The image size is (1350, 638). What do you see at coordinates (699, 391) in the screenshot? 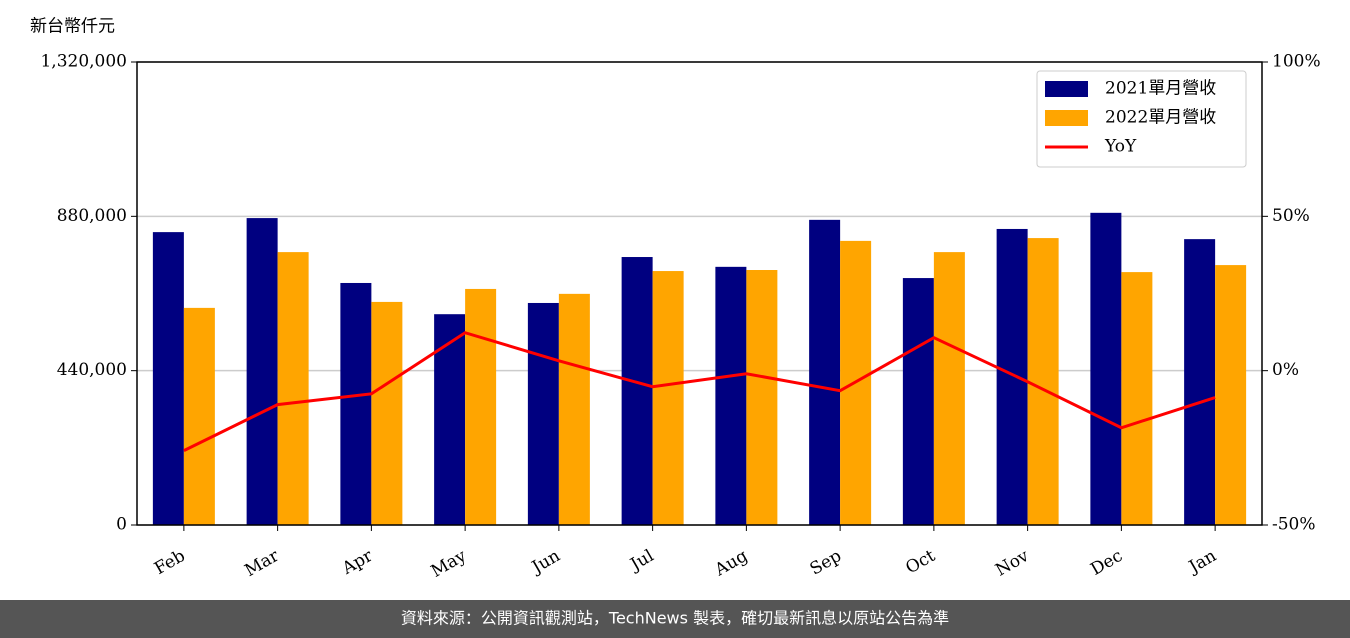
I see `line` at bounding box center [699, 391].